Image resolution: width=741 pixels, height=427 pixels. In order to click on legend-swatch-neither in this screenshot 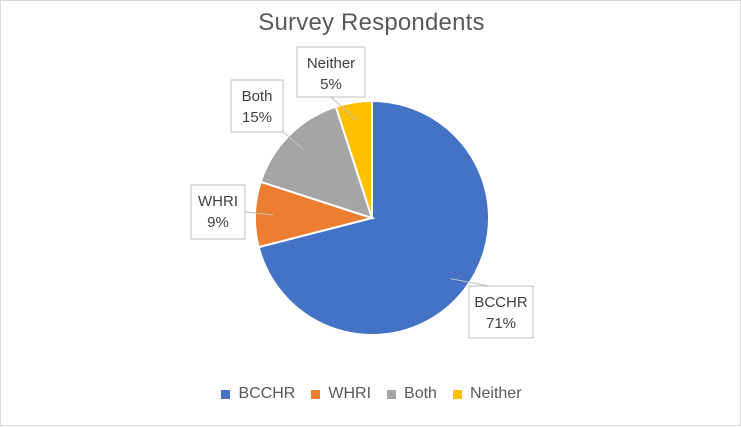, I will do `click(457, 394)`.